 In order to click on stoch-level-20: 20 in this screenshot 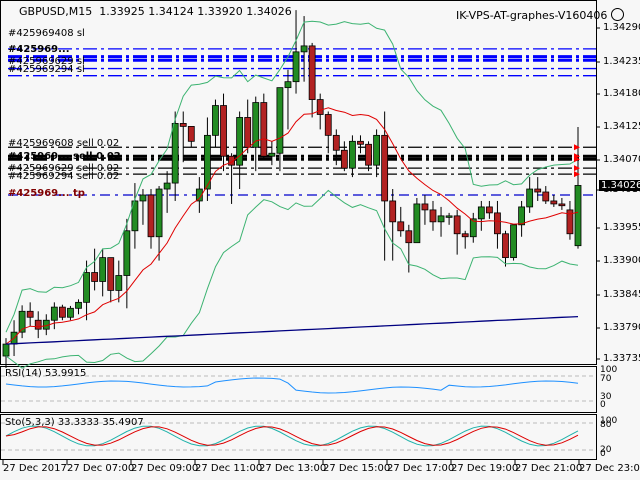, I will do `click(606, 450)`.